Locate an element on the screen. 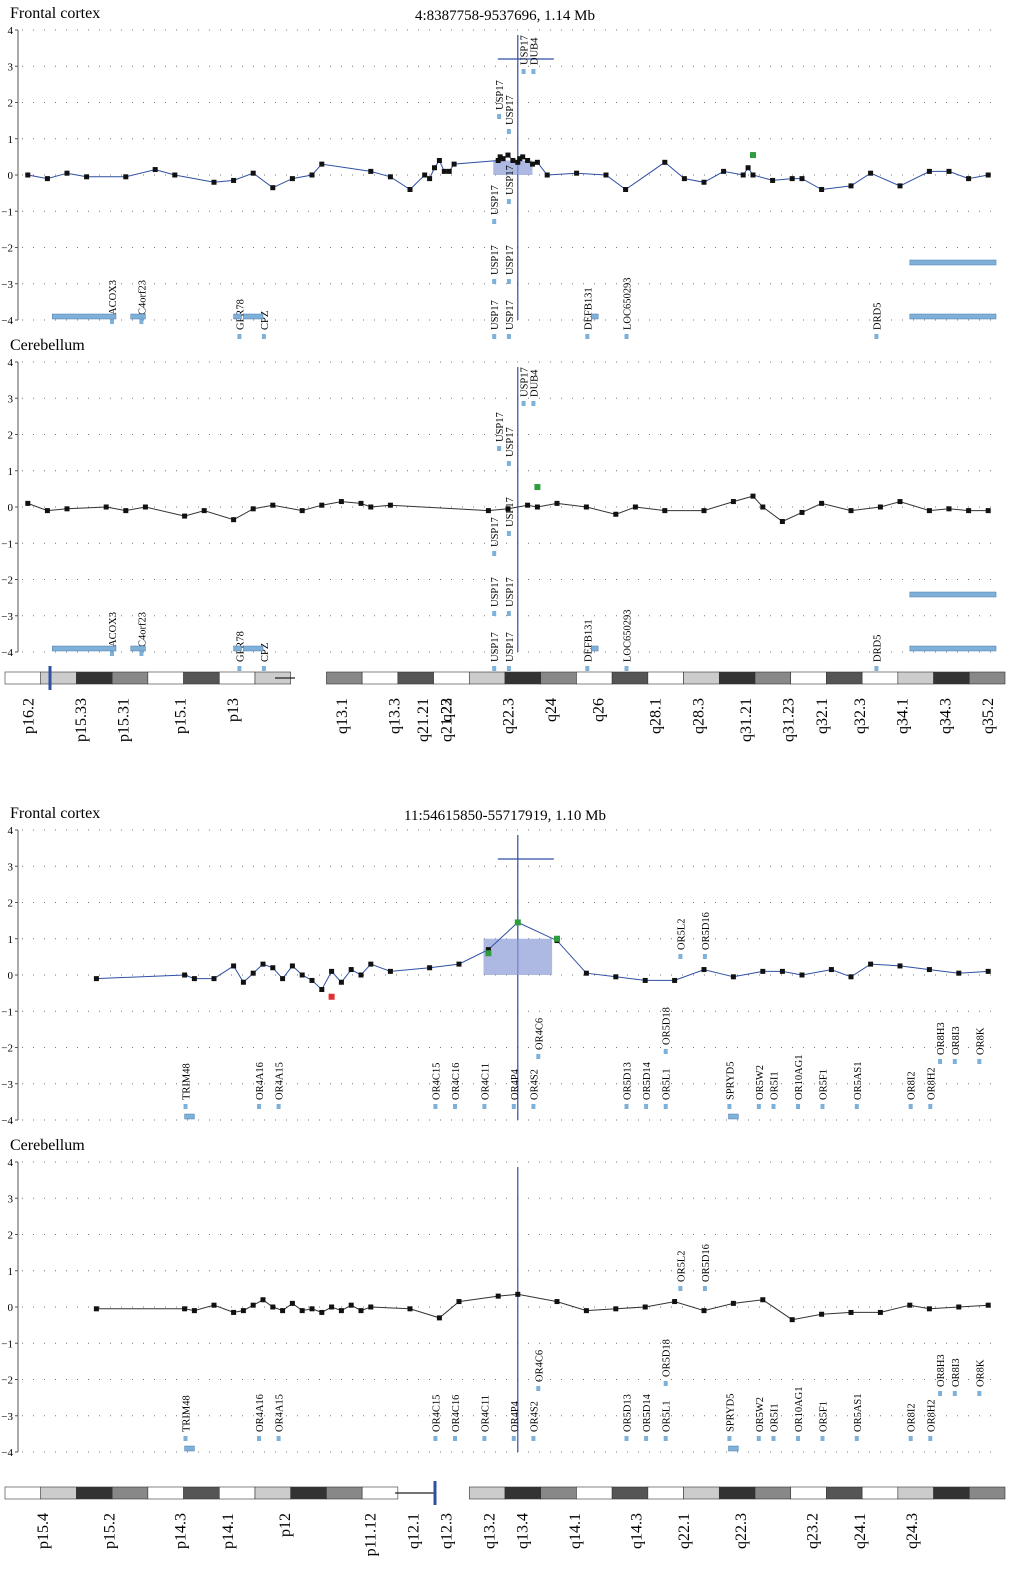  gene-label: OR4S2 is located at coordinates (534, 1416).